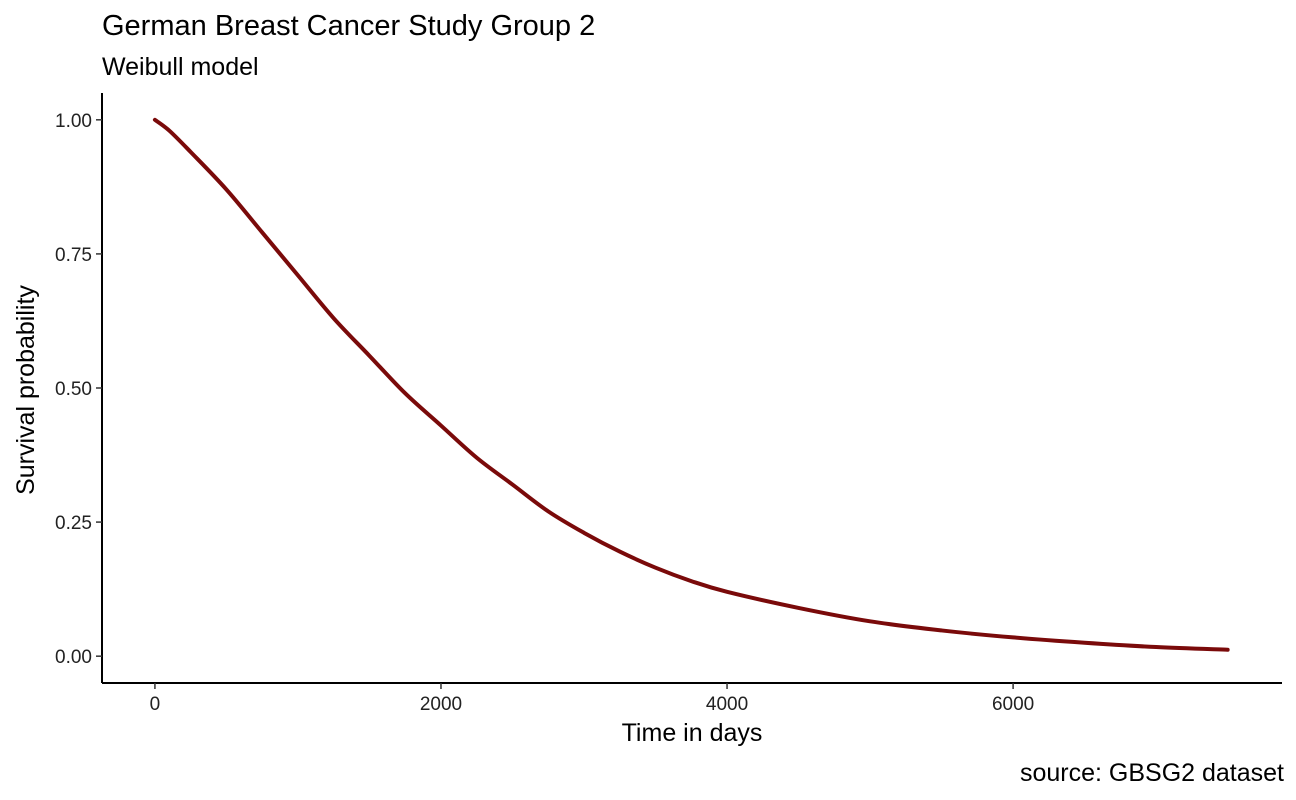 The height and width of the screenshot is (800, 1296). What do you see at coordinates (348, 26) in the screenshot?
I see `chart-title: German Breast Cancer Study Group 2` at bounding box center [348, 26].